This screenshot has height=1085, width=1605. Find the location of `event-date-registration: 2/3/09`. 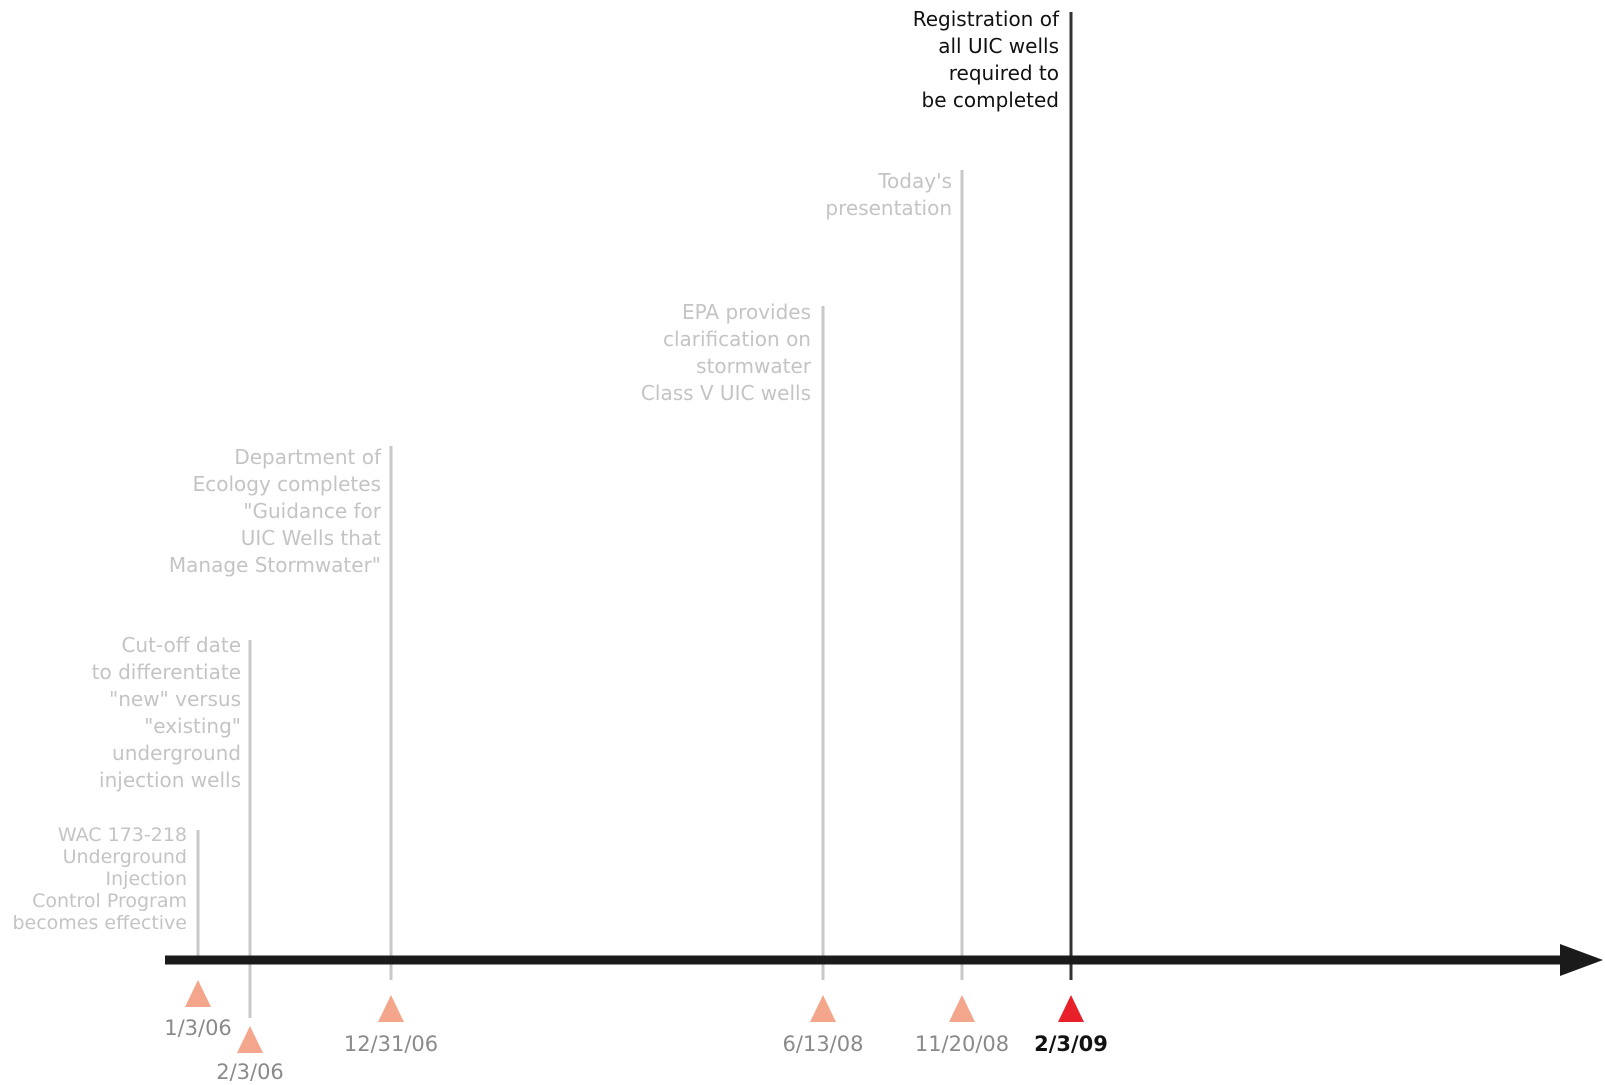

event-date-registration: 2/3/09 is located at coordinates (1071, 1044).